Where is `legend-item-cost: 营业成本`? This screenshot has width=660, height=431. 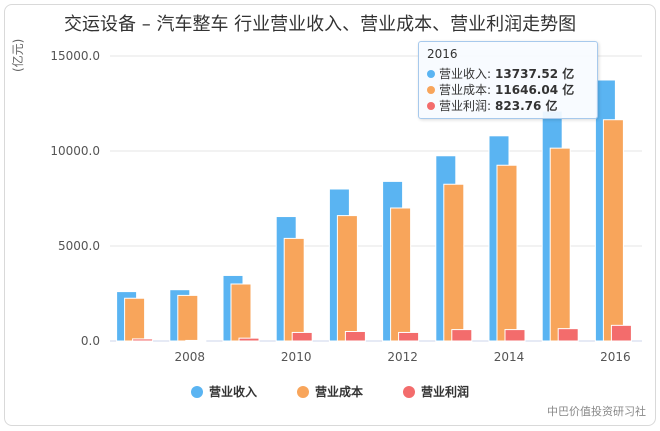 legend-item-cost: 营业成本 is located at coordinates (329, 391).